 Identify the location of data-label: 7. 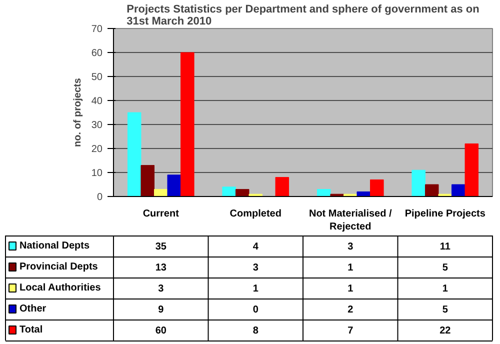
(351, 331).